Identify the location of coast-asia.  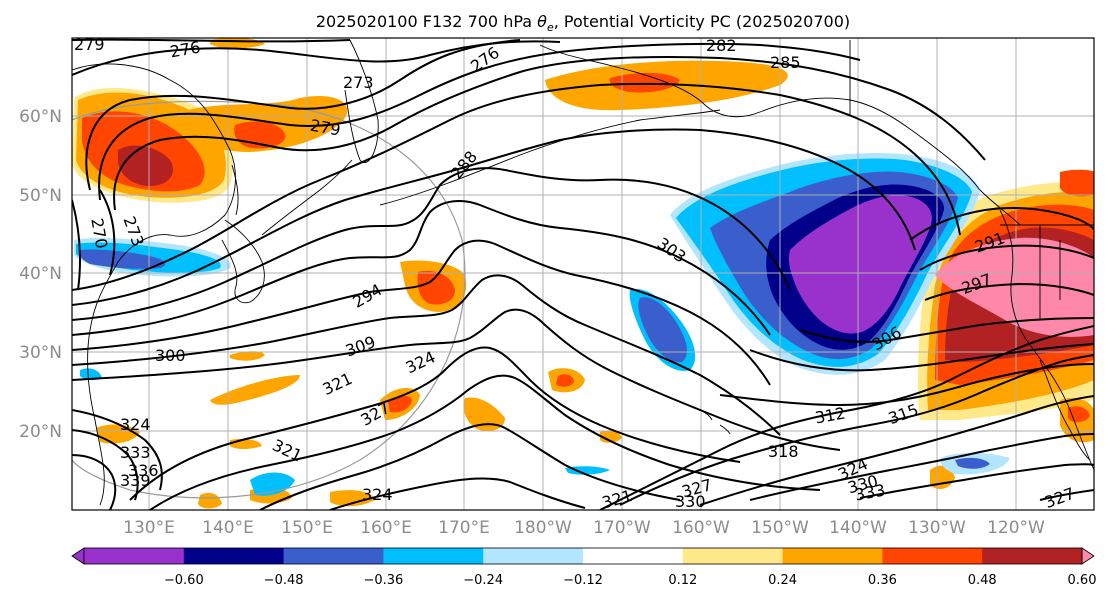
(154, 284).